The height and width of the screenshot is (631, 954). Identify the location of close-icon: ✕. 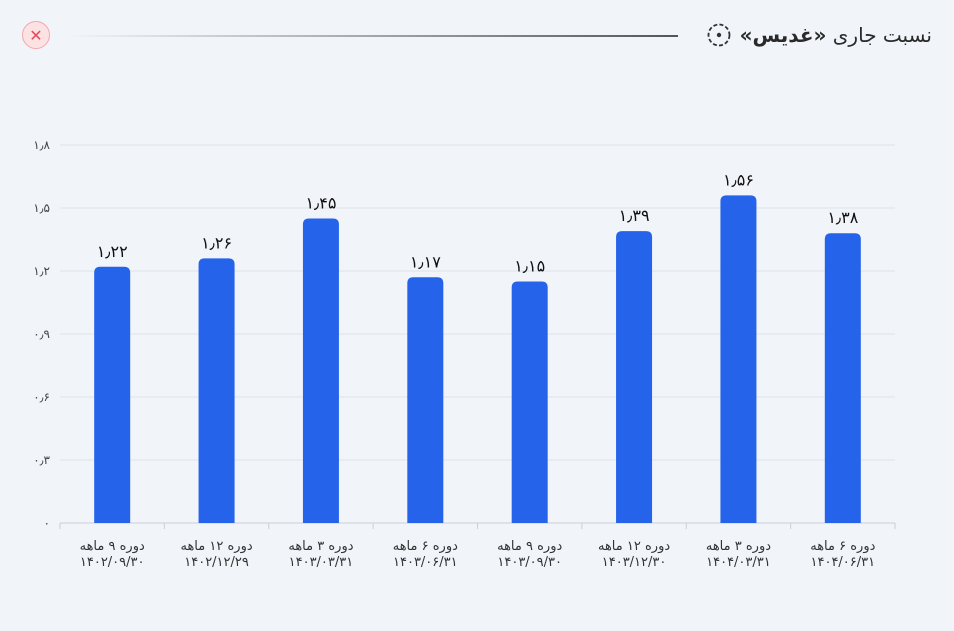
(36, 35).